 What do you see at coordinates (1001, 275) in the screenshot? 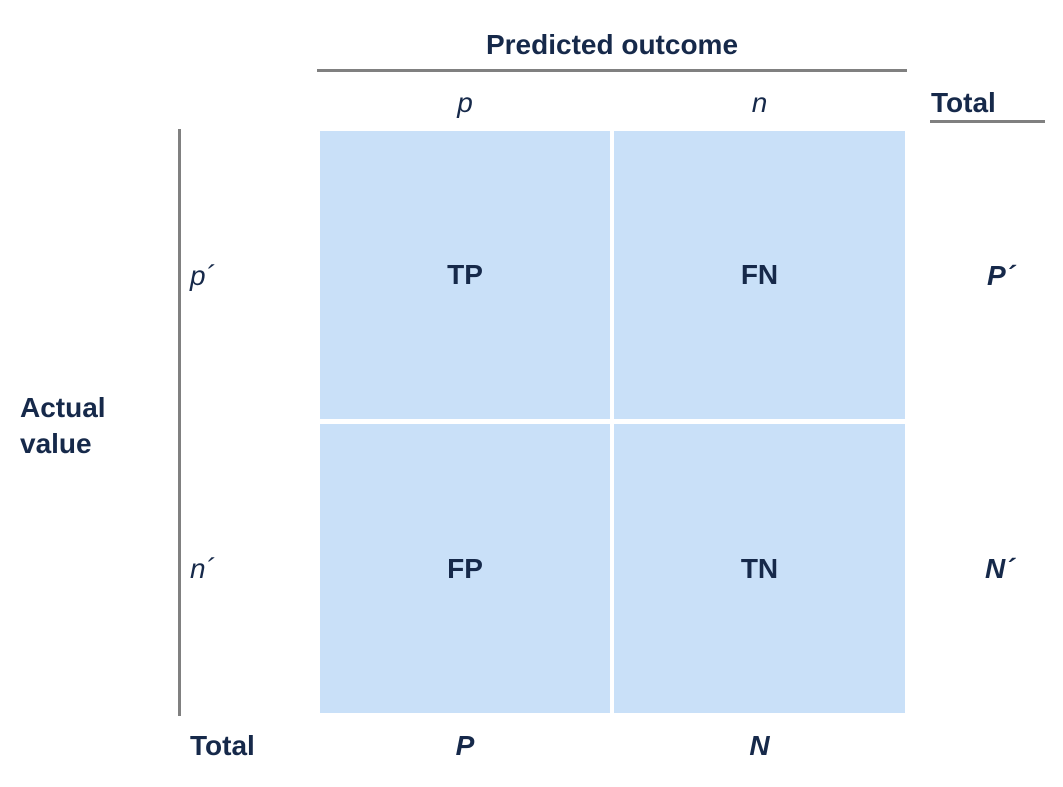
I see `row-total-p-prime: P´` at bounding box center [1001, 275].